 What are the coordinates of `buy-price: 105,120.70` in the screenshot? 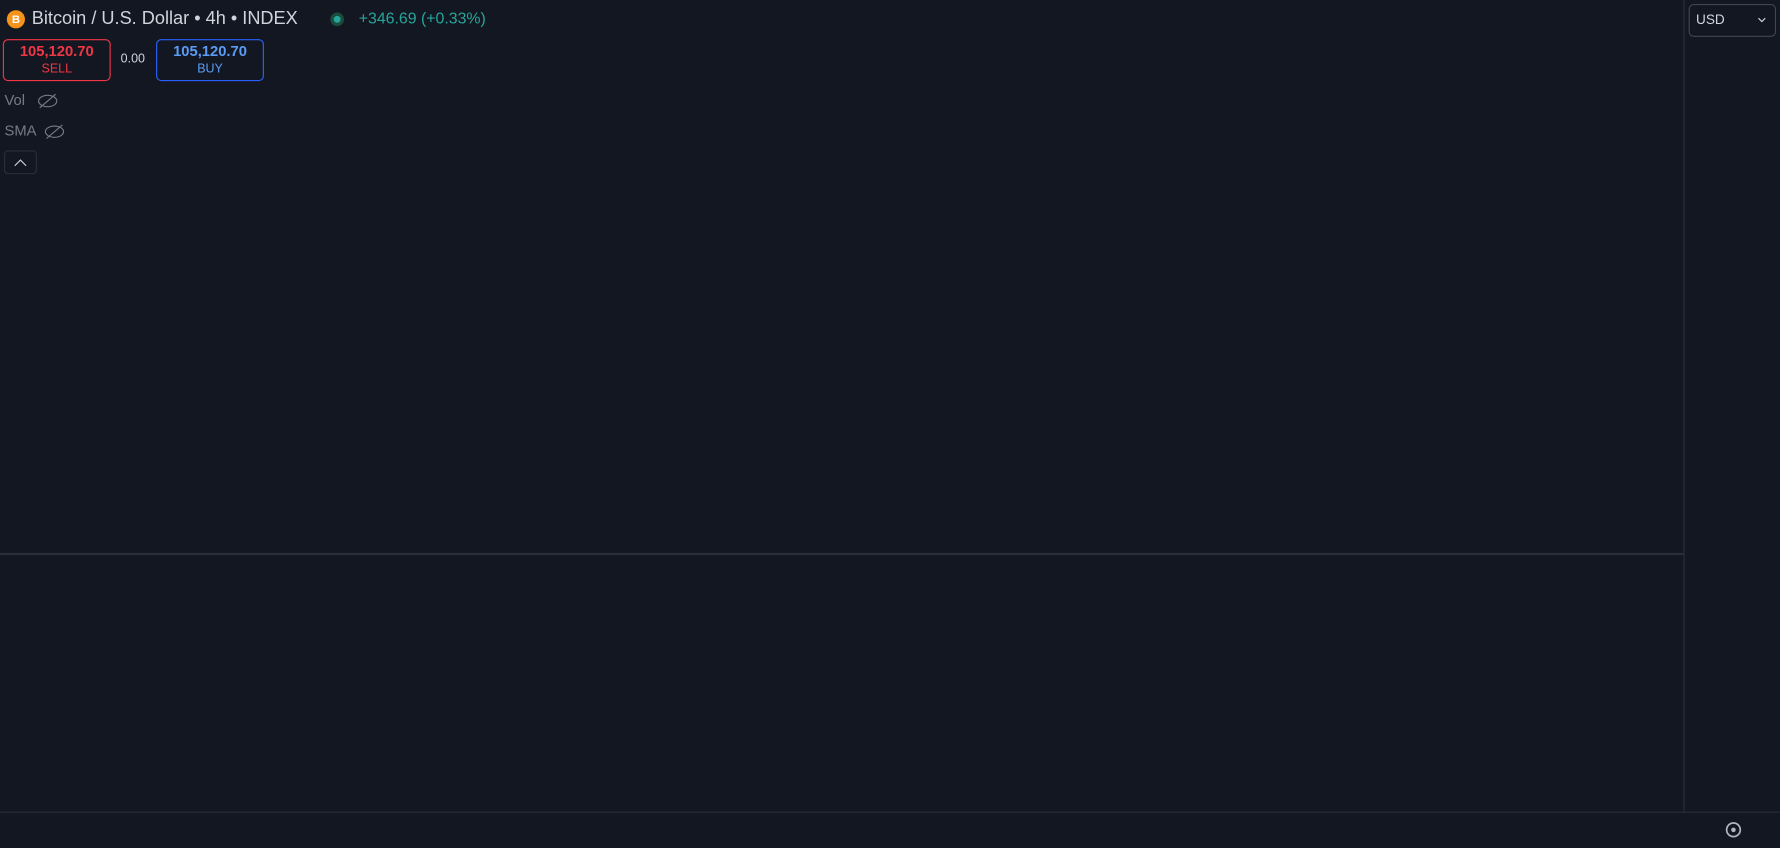 It's located at (210, 52).